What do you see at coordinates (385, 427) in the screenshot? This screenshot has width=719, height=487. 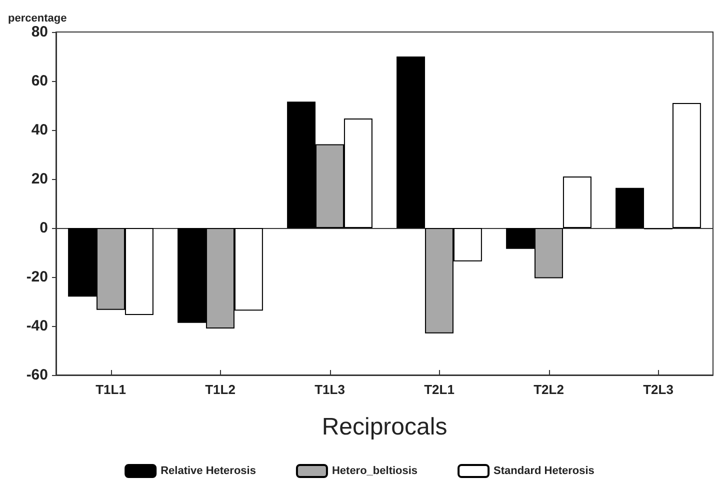 I see `x-axis-title: Reciprocals` at bounding box center [385, 427].